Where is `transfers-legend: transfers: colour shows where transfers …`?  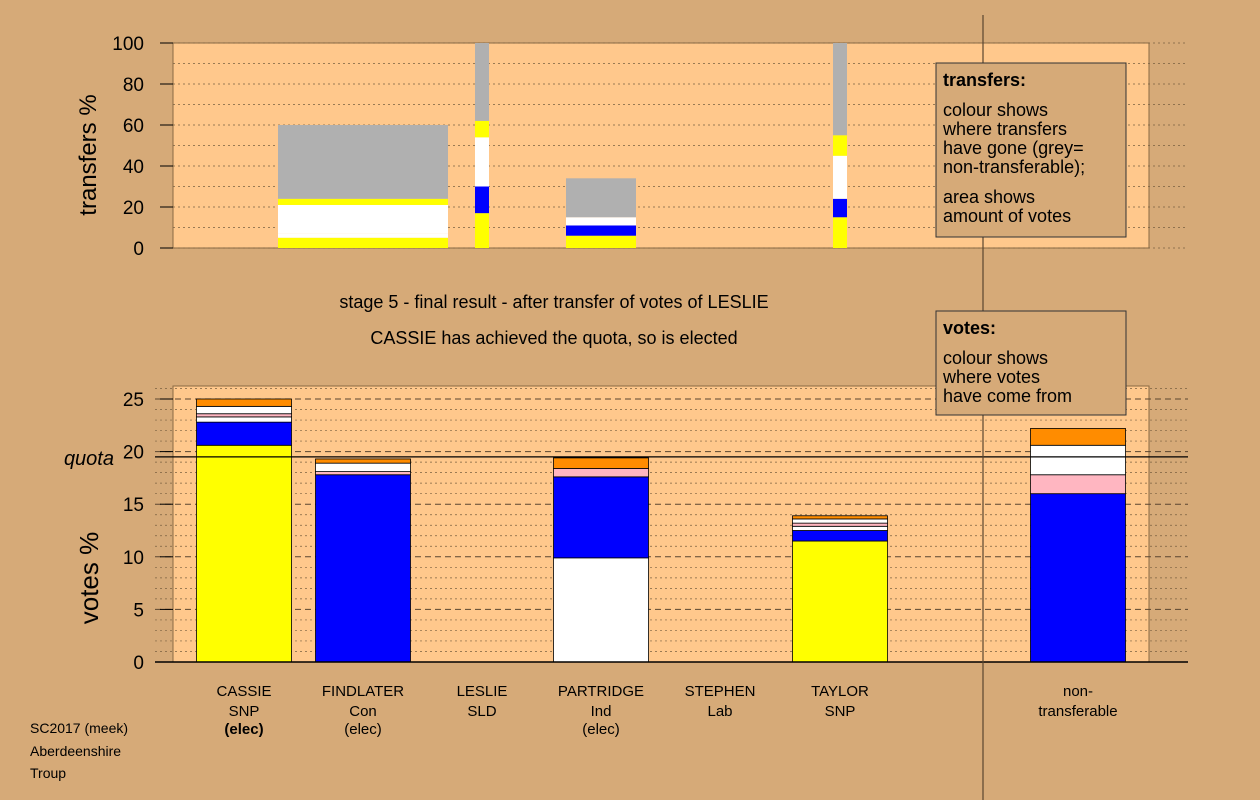 transfers-legend: transfers: colour shows where transfers … is located at coordinates (1031, 150).